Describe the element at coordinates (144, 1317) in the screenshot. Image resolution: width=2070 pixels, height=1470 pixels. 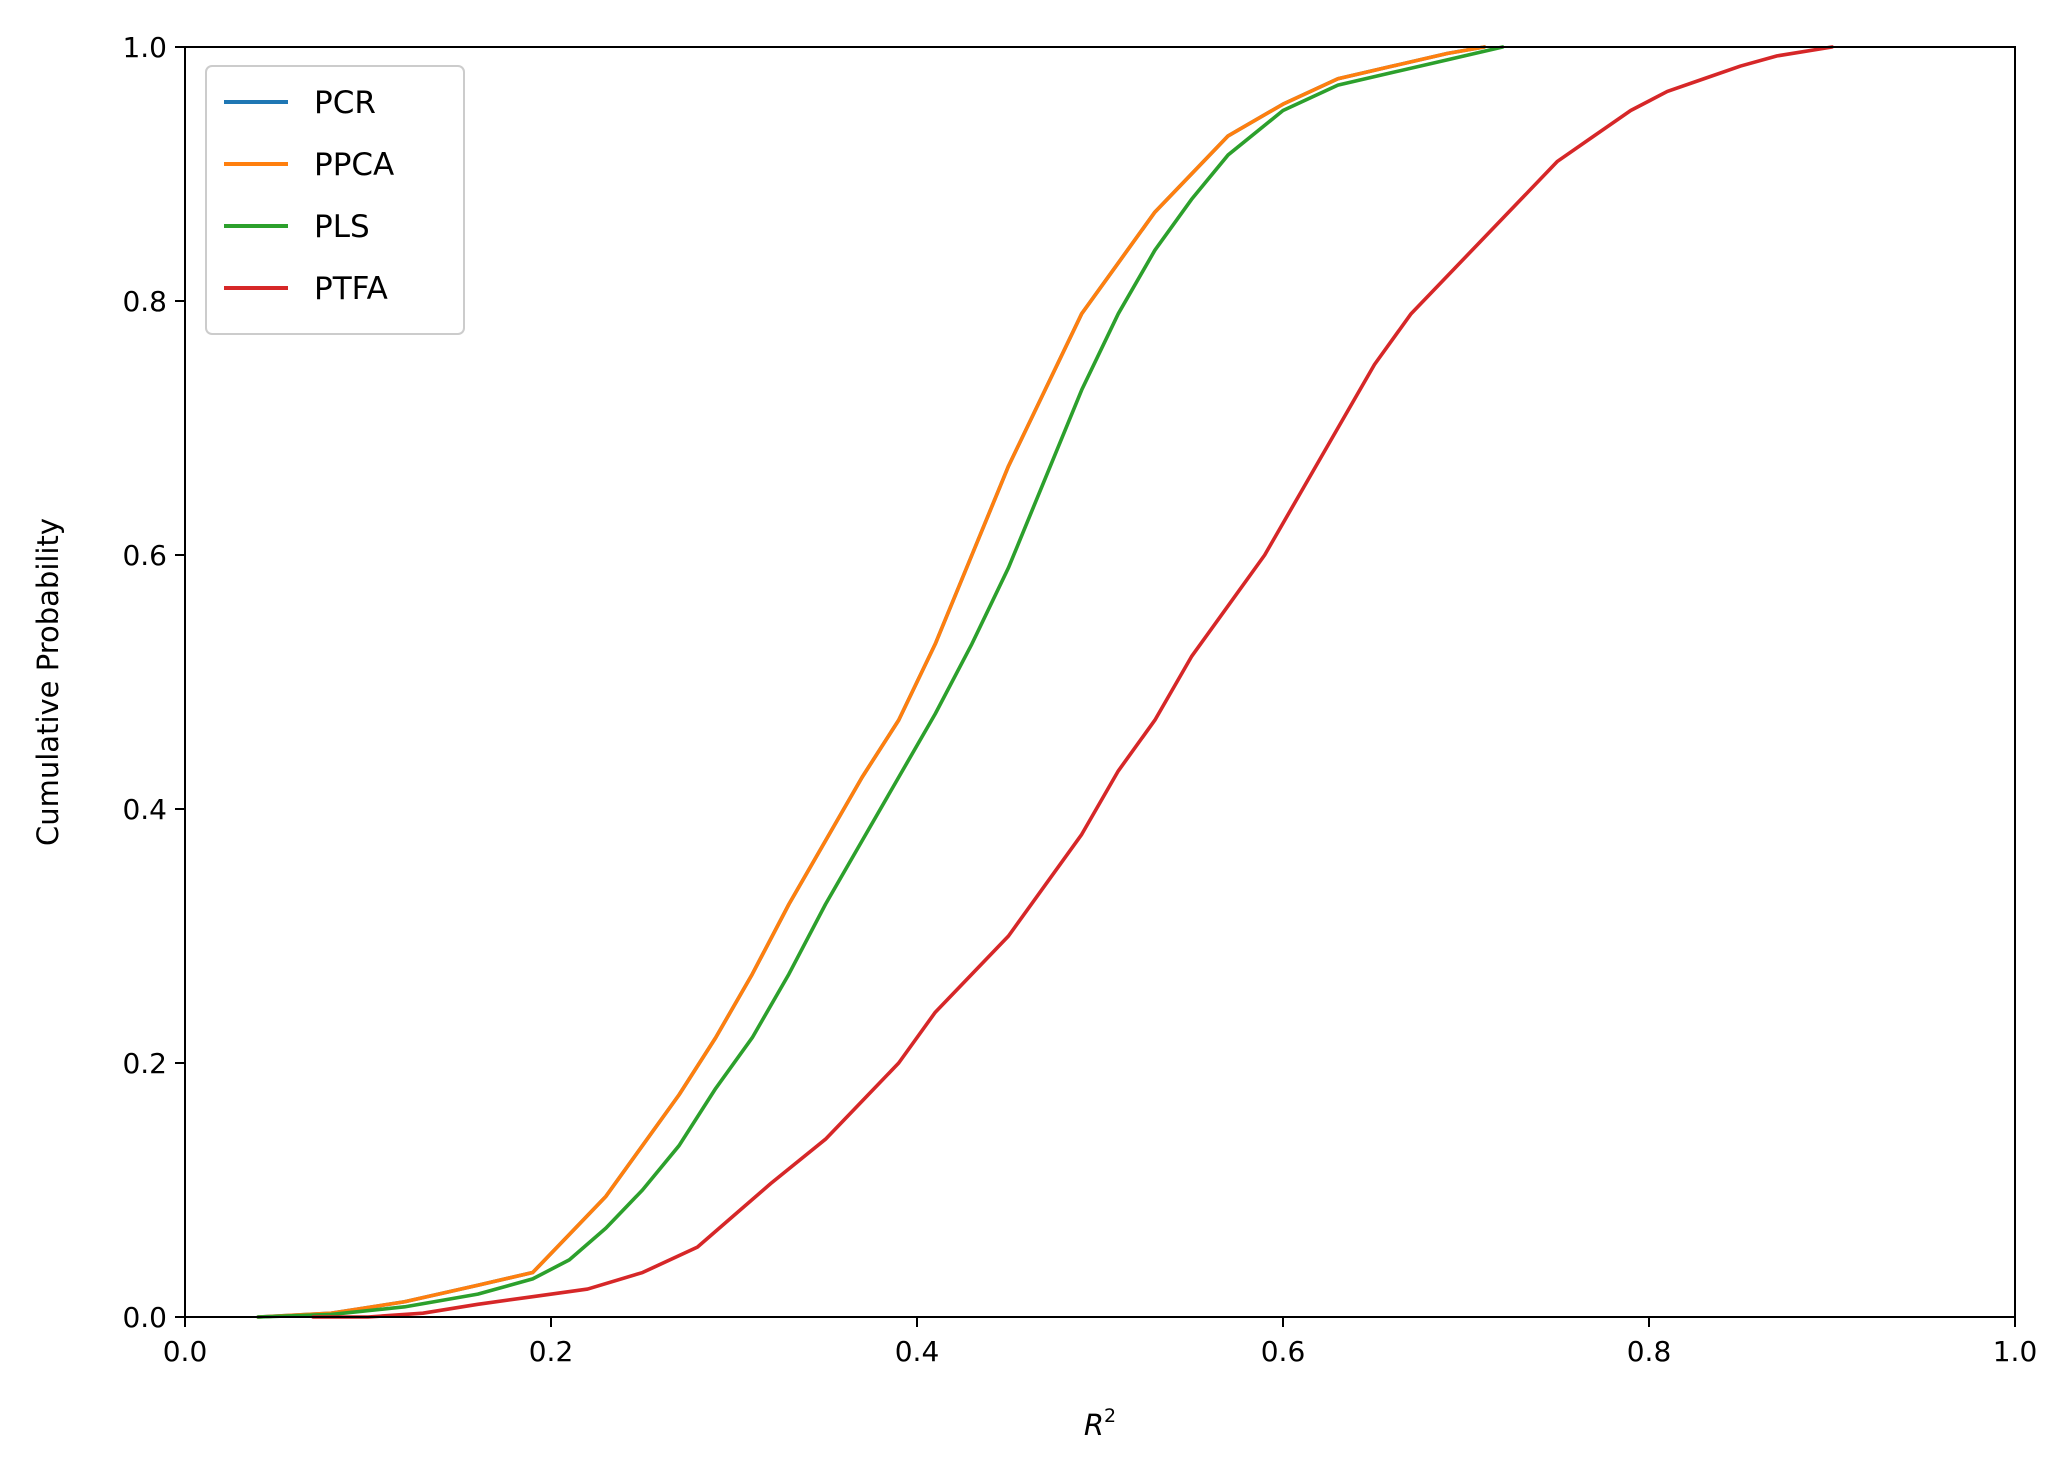
I see `y-tick-label: 0.0` at that location.